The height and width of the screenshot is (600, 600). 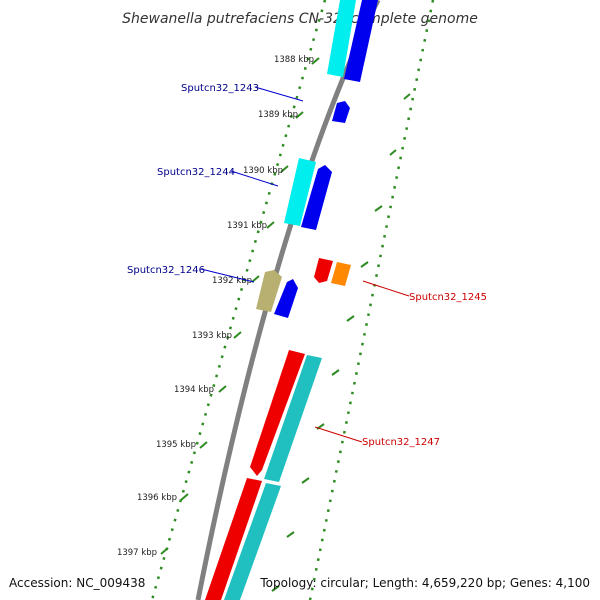 What do you see at coordinates (157, 498) in the screenshot?
I see `tick-label-1396: 1396 kbp` at bounding box center [157, 498].